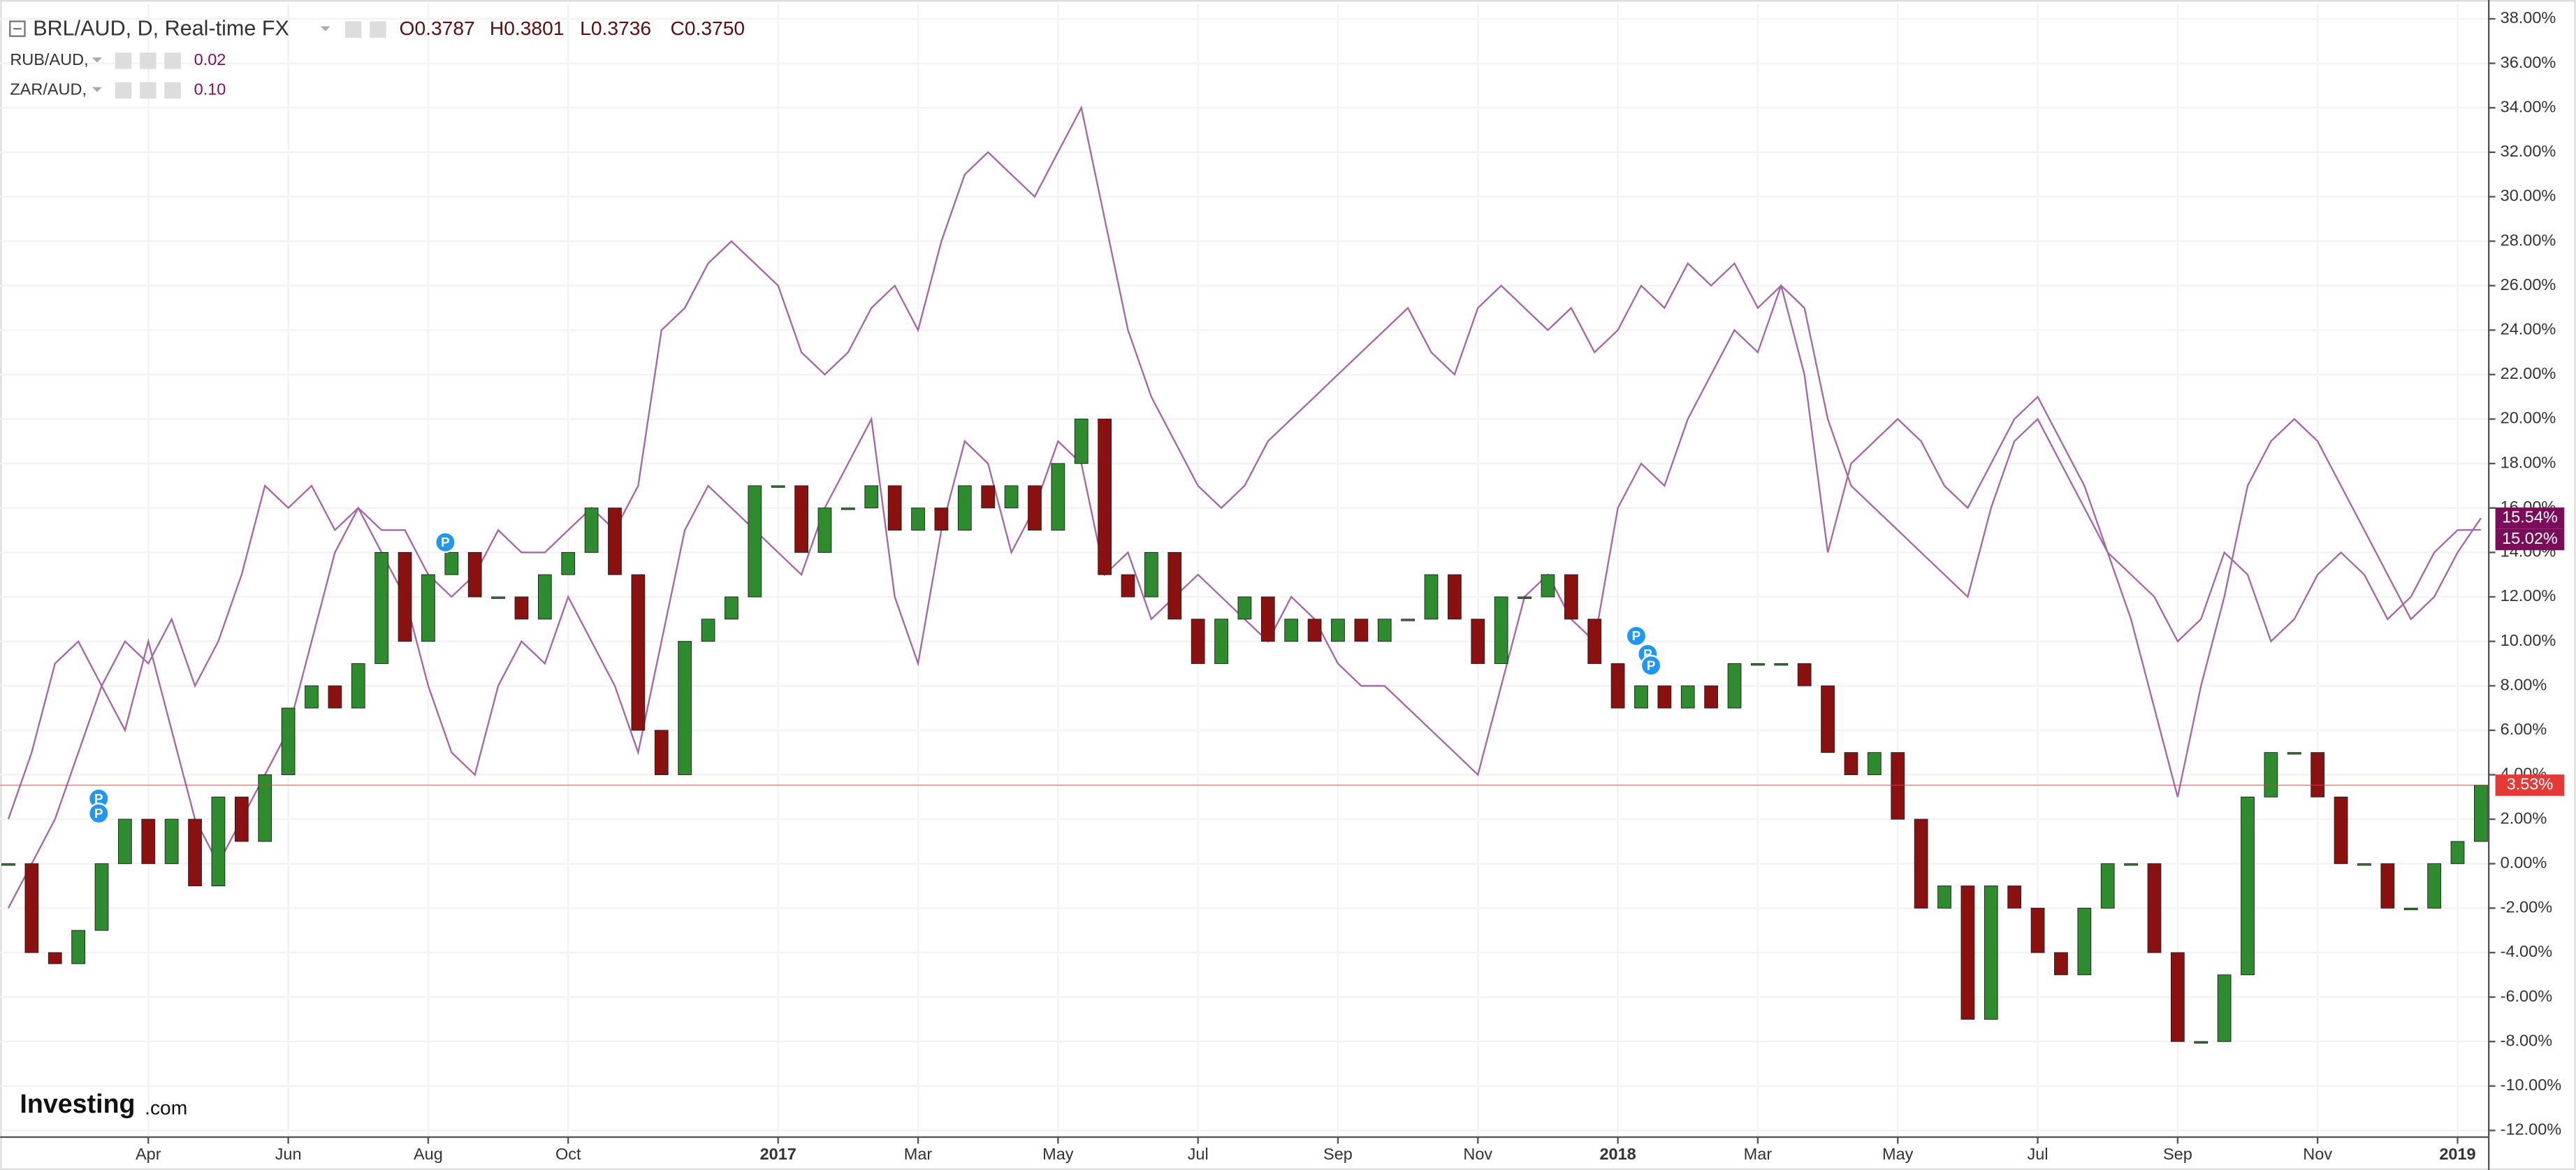 Image resolution: width=2576 pixels, height=1170 pixels. What do you see at coordinates (2528, 62) in the screenshot?
I see `y-tick-label: 36.00%` at bounding box center [2528, 62].